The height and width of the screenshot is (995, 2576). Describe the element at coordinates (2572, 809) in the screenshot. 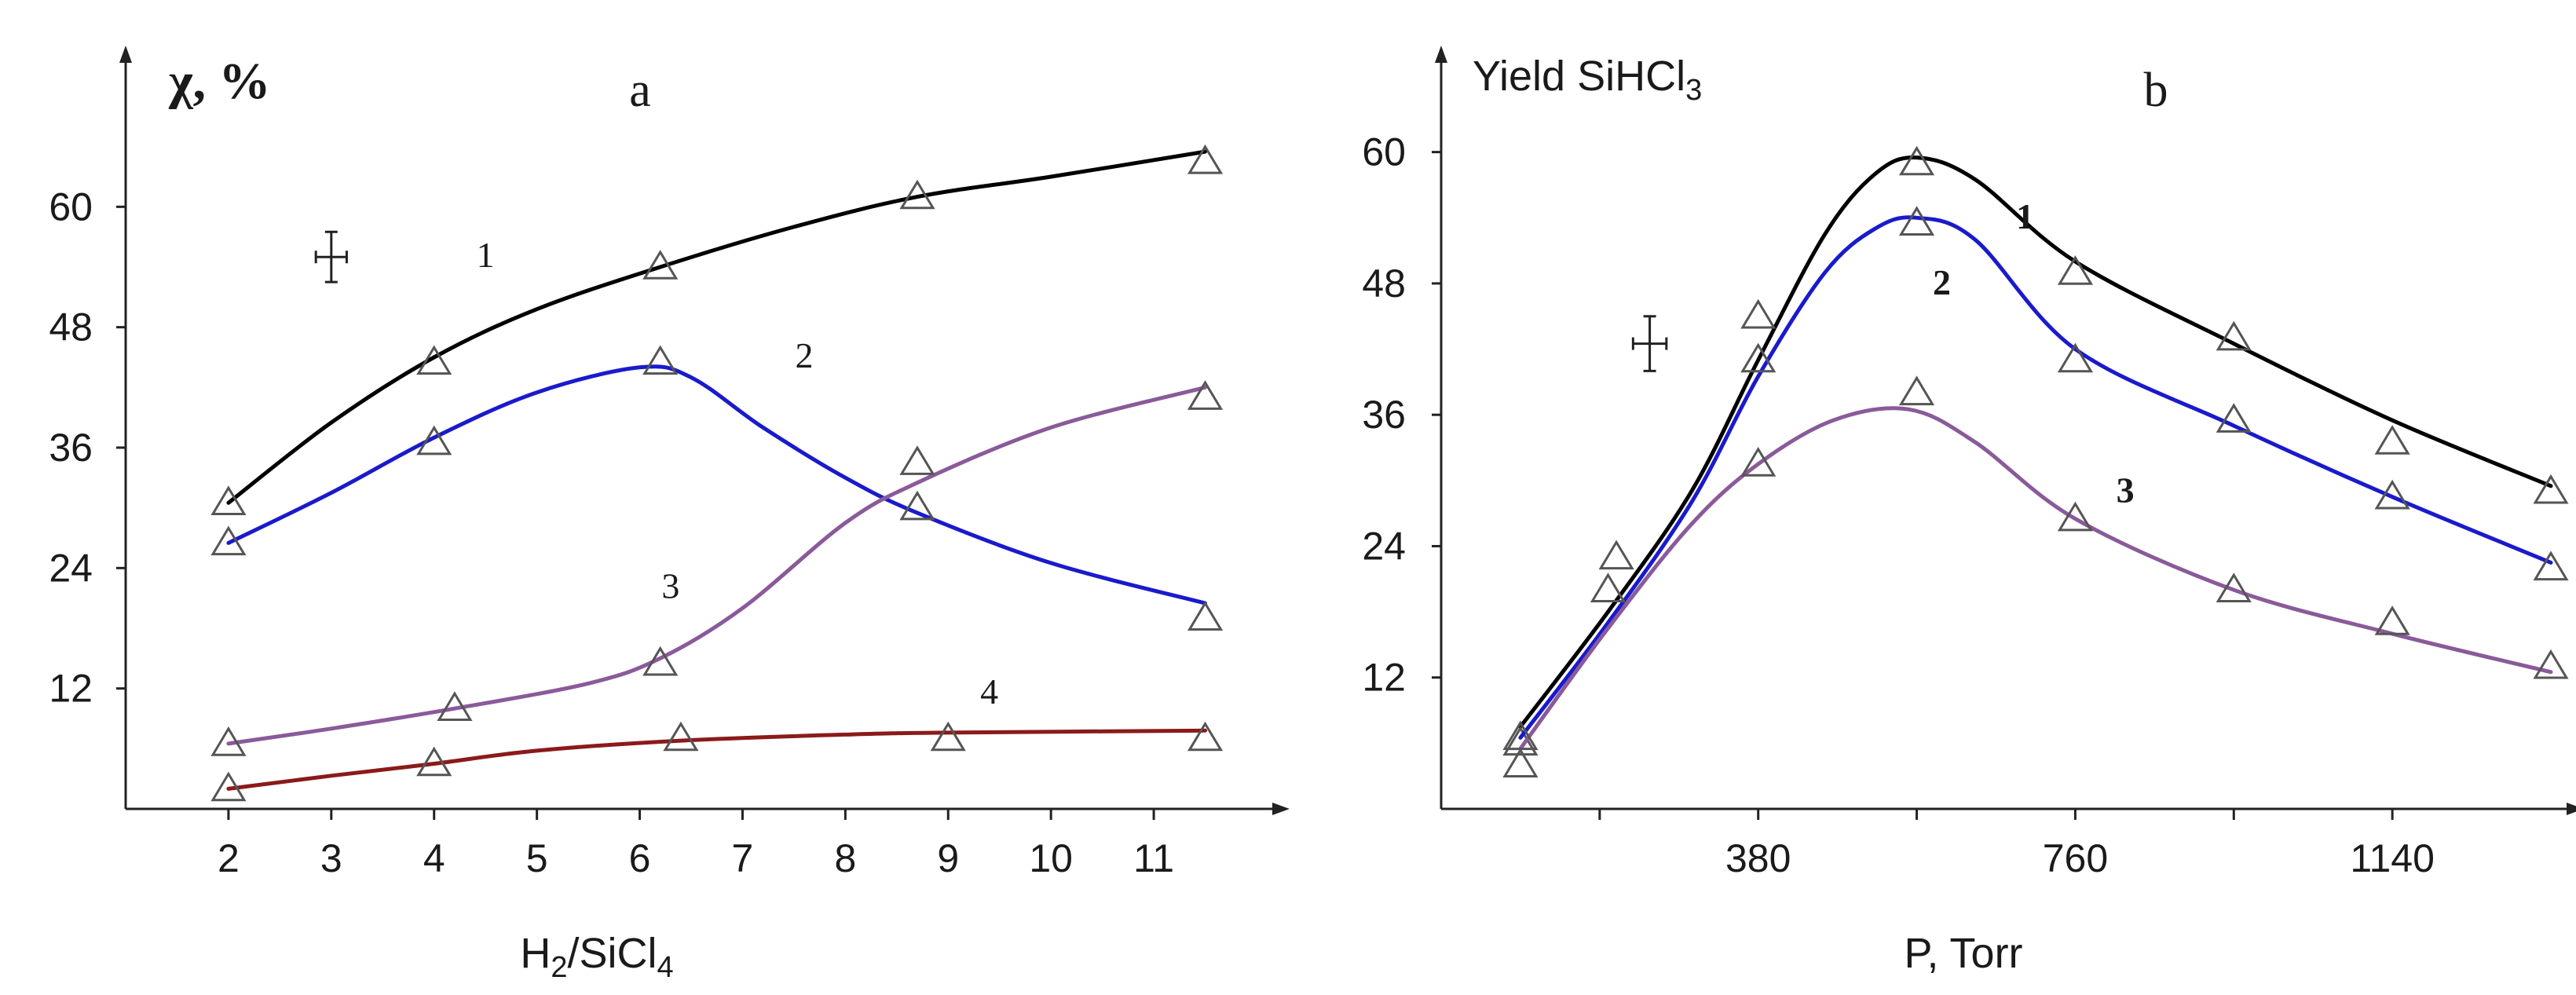

I see `panel-b-x-axis-arrow` at that location.